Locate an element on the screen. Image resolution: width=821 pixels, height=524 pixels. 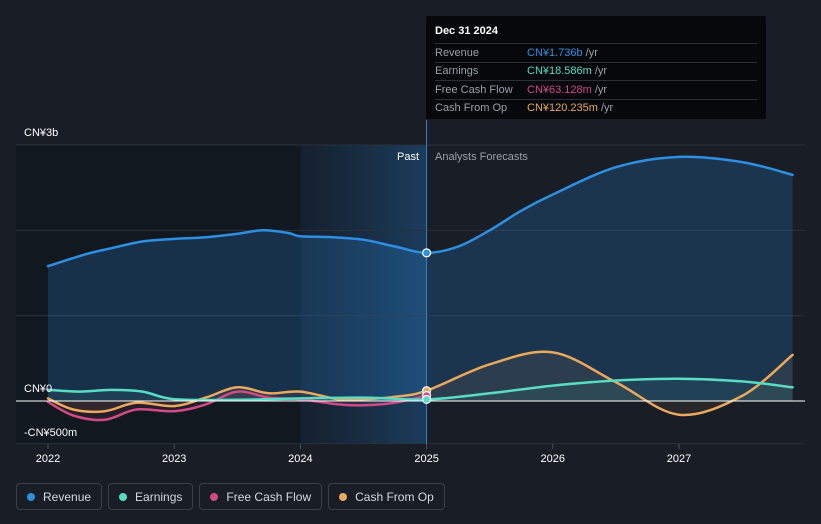
past-label: Past is located at coordinates (408, 157).